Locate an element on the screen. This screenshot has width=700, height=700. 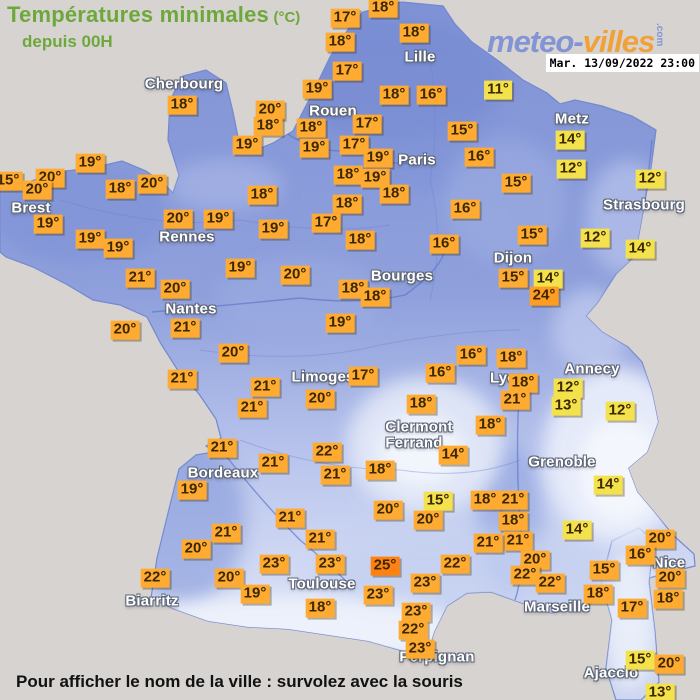
temp-badge: 11° is located at coordinates (498, 90).